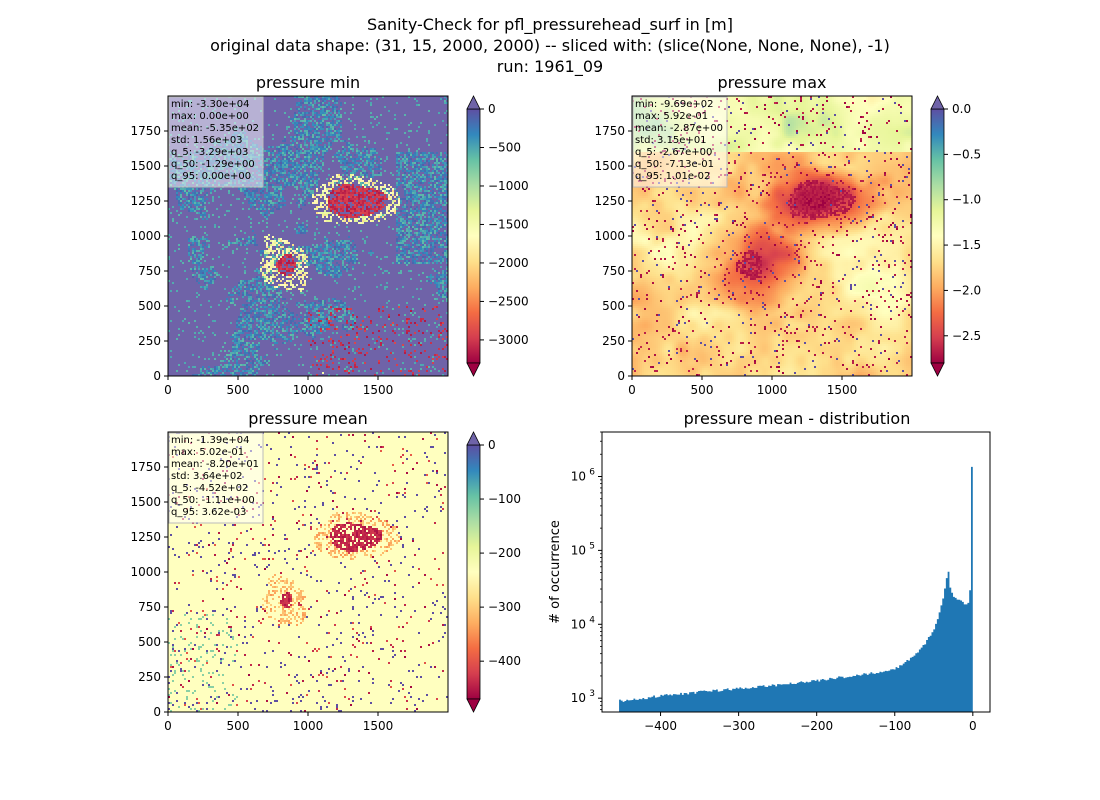 The width and height of the screenshot is (1100, 800). What do you see at coordinates (816, 726) in the screenshot?
I see `x-tick-label: −200` at bounding box center [816, 726].